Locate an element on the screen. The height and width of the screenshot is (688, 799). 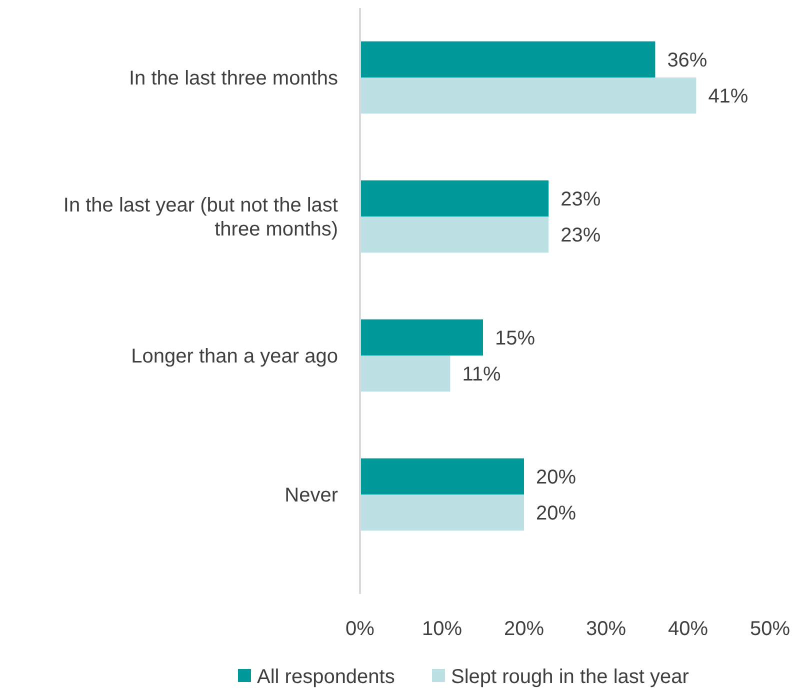
x-tick-label: 50% is located at coordinates (770, 629).